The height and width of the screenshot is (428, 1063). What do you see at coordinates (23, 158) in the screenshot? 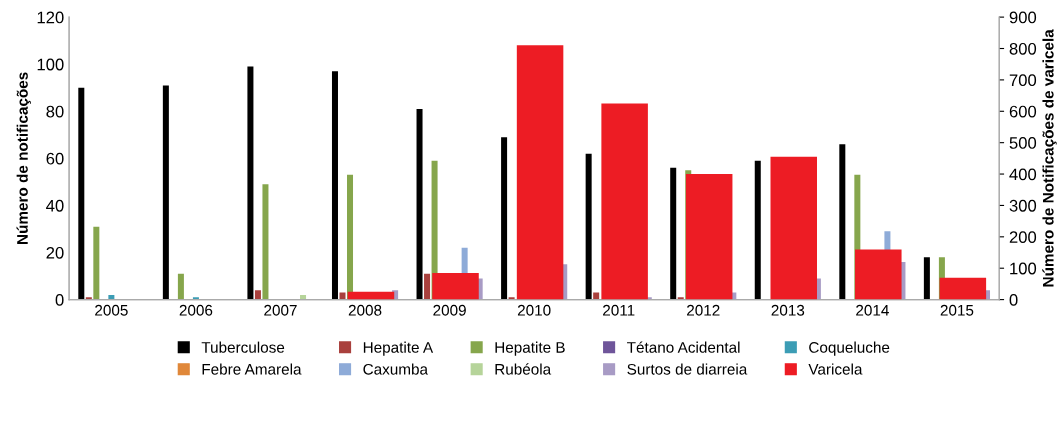
I see `y-axis-title: Número de notificações` at bounding box center [23, 158].